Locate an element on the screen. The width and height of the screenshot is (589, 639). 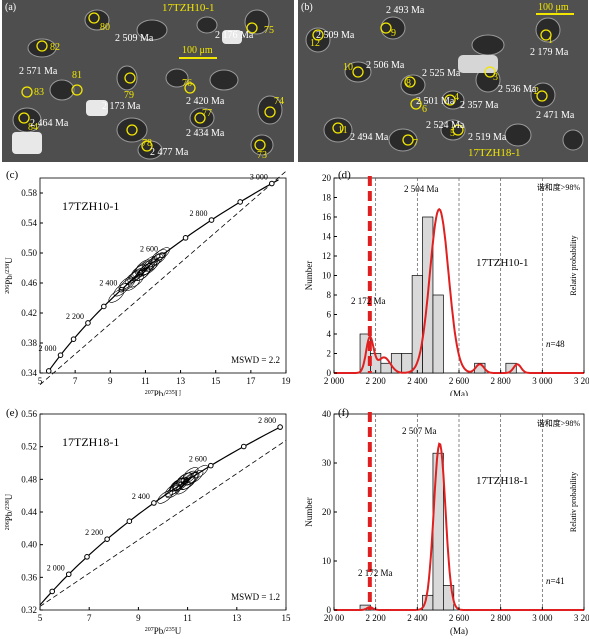
y-tick-label: 0.58 is located at coordinates (29, 193).